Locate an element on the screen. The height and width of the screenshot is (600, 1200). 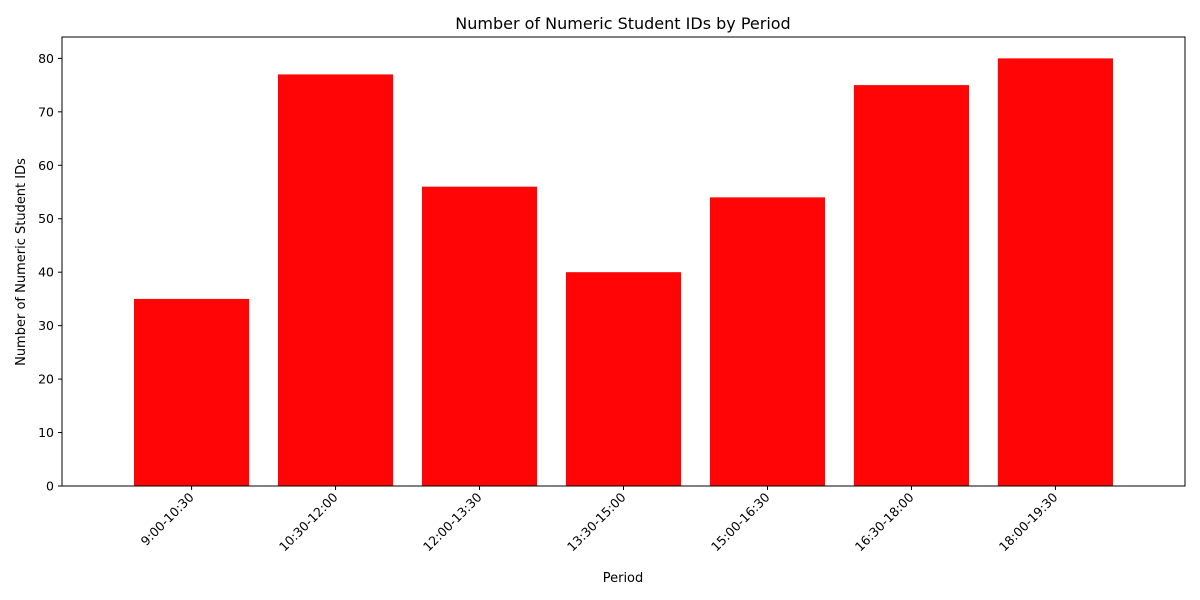
y-tick-label: 30 is located at coordinates (46, 325).